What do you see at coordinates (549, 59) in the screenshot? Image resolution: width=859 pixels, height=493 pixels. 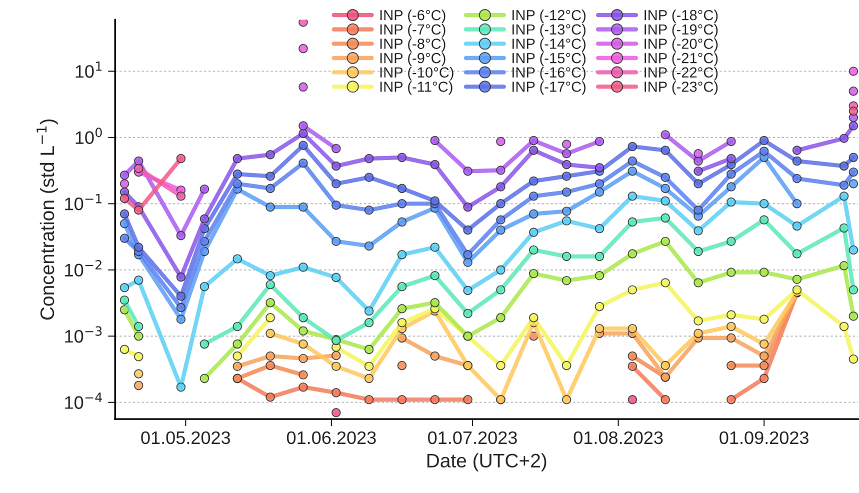 I see `legend-label: INP (-15°C)` at bounding box center [549, 59].